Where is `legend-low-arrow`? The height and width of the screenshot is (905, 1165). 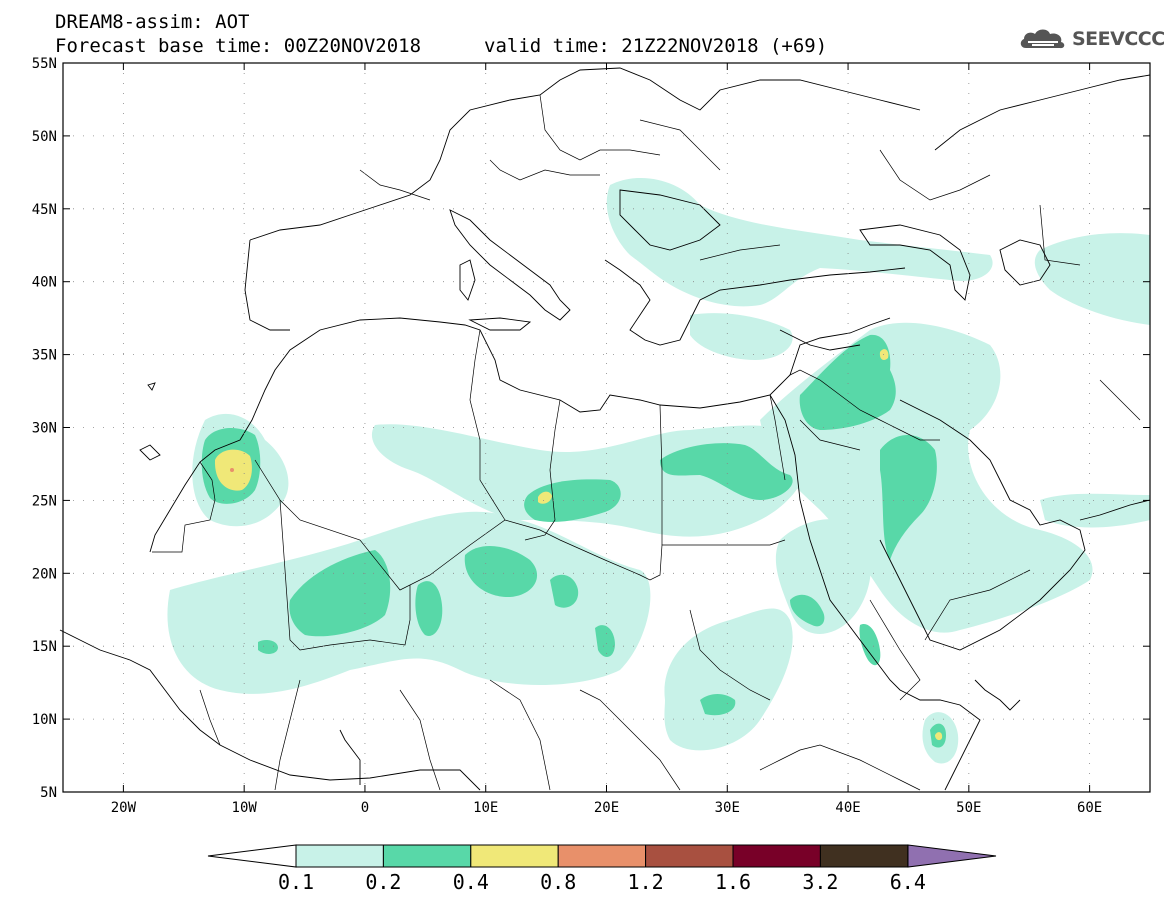 legend-low-arrow is located at coordinates (252, 856).